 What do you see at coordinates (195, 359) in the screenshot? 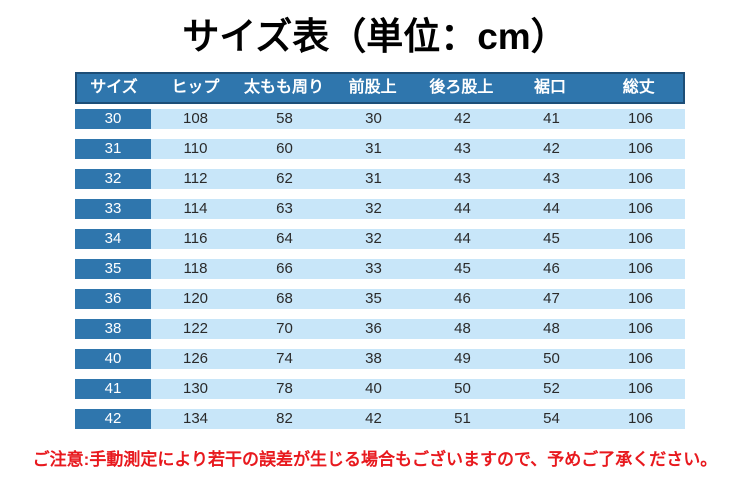
I see `value-cell: 126` at bounding box center [195, 359].